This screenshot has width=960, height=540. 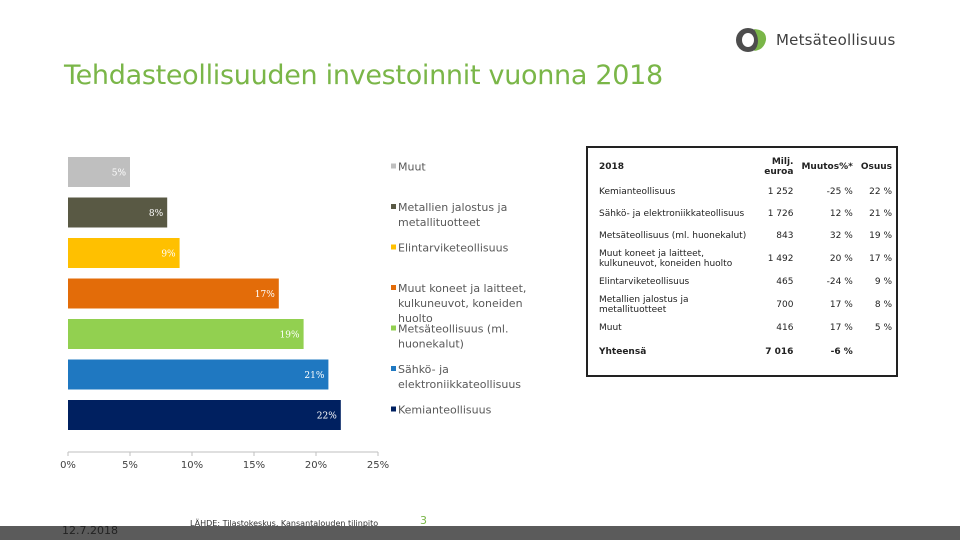 What do you see at coordinates (68, 465) in the screenshot?
I see `x-tick-label: 0%` at bounding box center [68, 465].